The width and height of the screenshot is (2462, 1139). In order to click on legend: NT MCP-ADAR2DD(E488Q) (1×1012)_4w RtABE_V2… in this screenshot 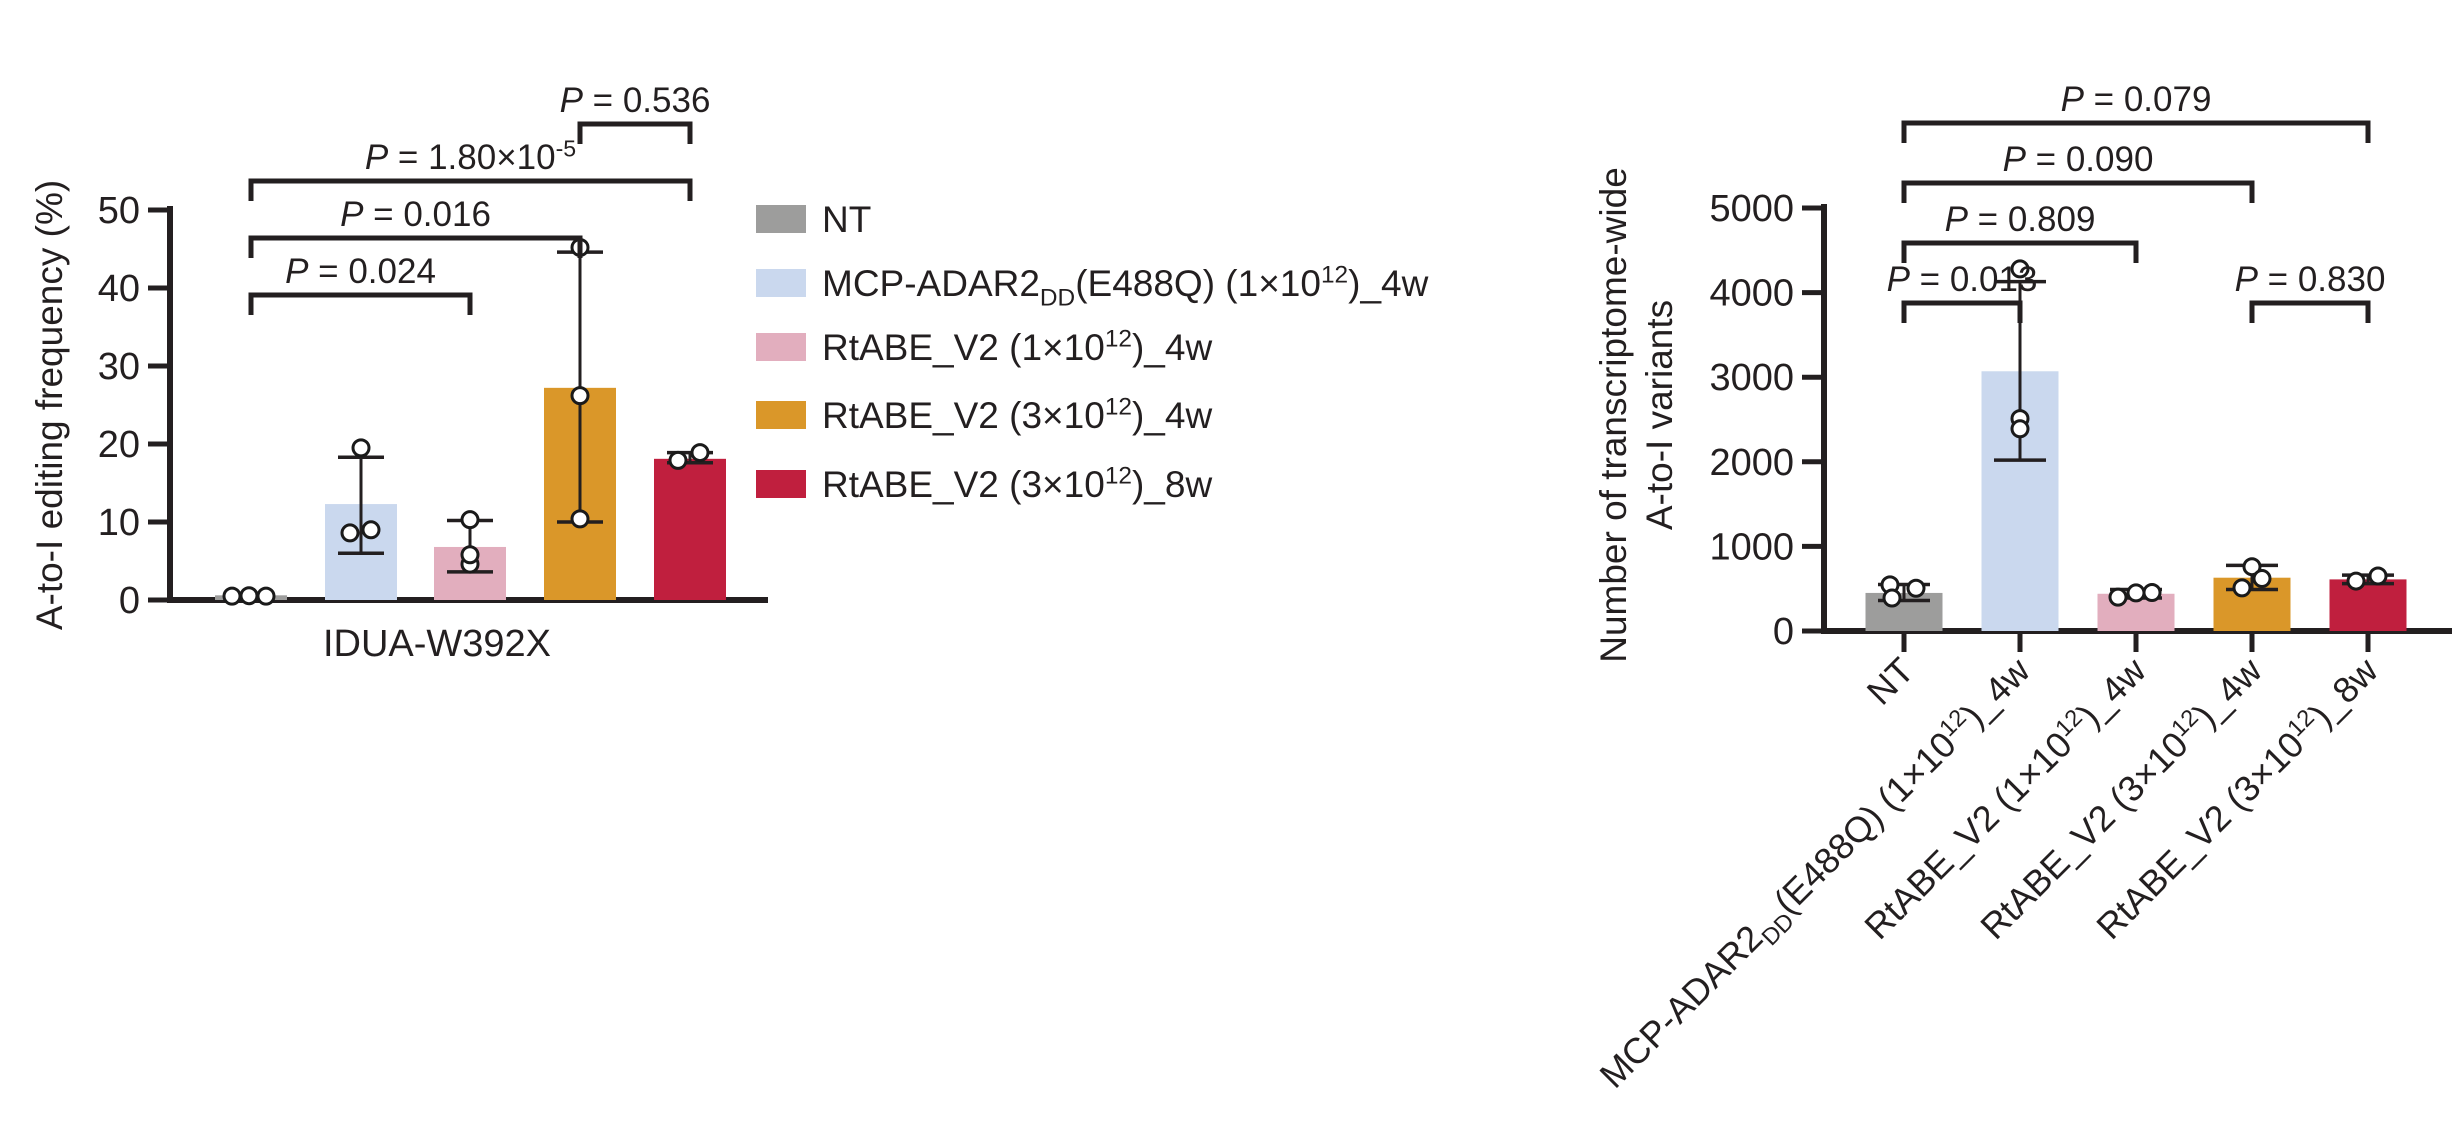, I will do `click(1092, 352)`.